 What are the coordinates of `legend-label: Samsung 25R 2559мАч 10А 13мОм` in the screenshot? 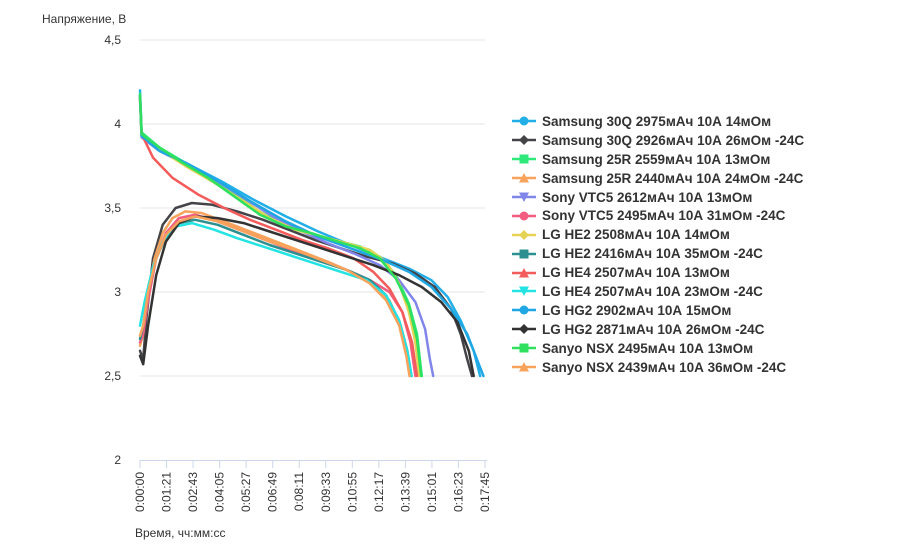 It's located at (656, 159).